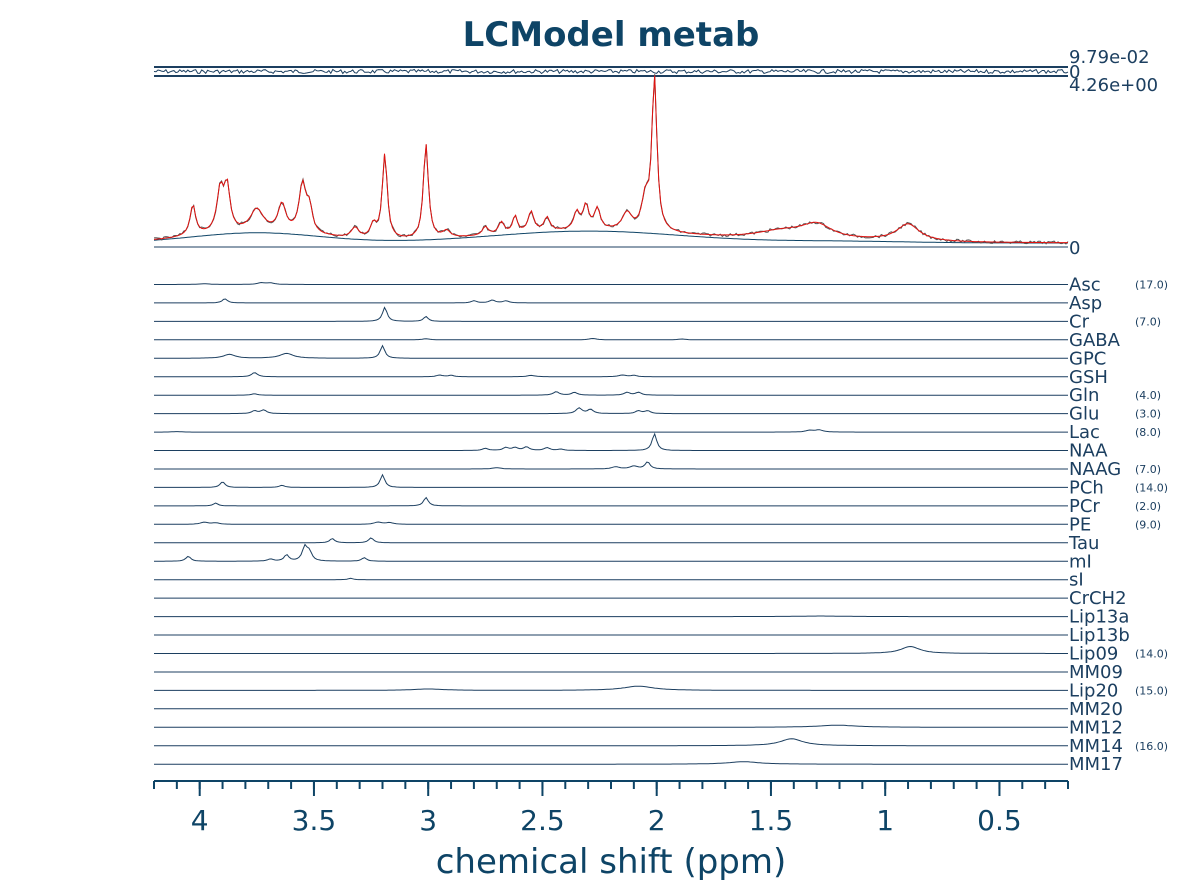 This screenshot has height=886, width=1181. I want to click on baseline-curve, so click(610, 237).